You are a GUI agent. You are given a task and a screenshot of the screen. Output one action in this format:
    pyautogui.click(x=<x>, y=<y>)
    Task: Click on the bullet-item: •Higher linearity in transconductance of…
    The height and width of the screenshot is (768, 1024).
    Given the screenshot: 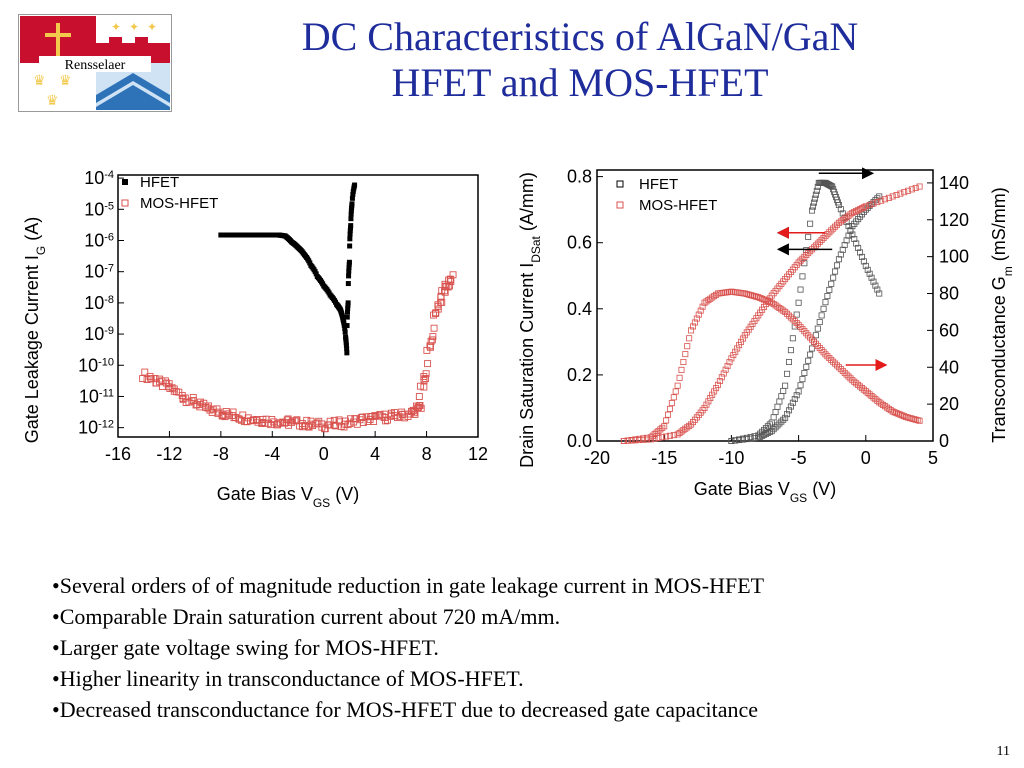 What is the action you would take?
    pyautogui.click(x=288, y=678)
    